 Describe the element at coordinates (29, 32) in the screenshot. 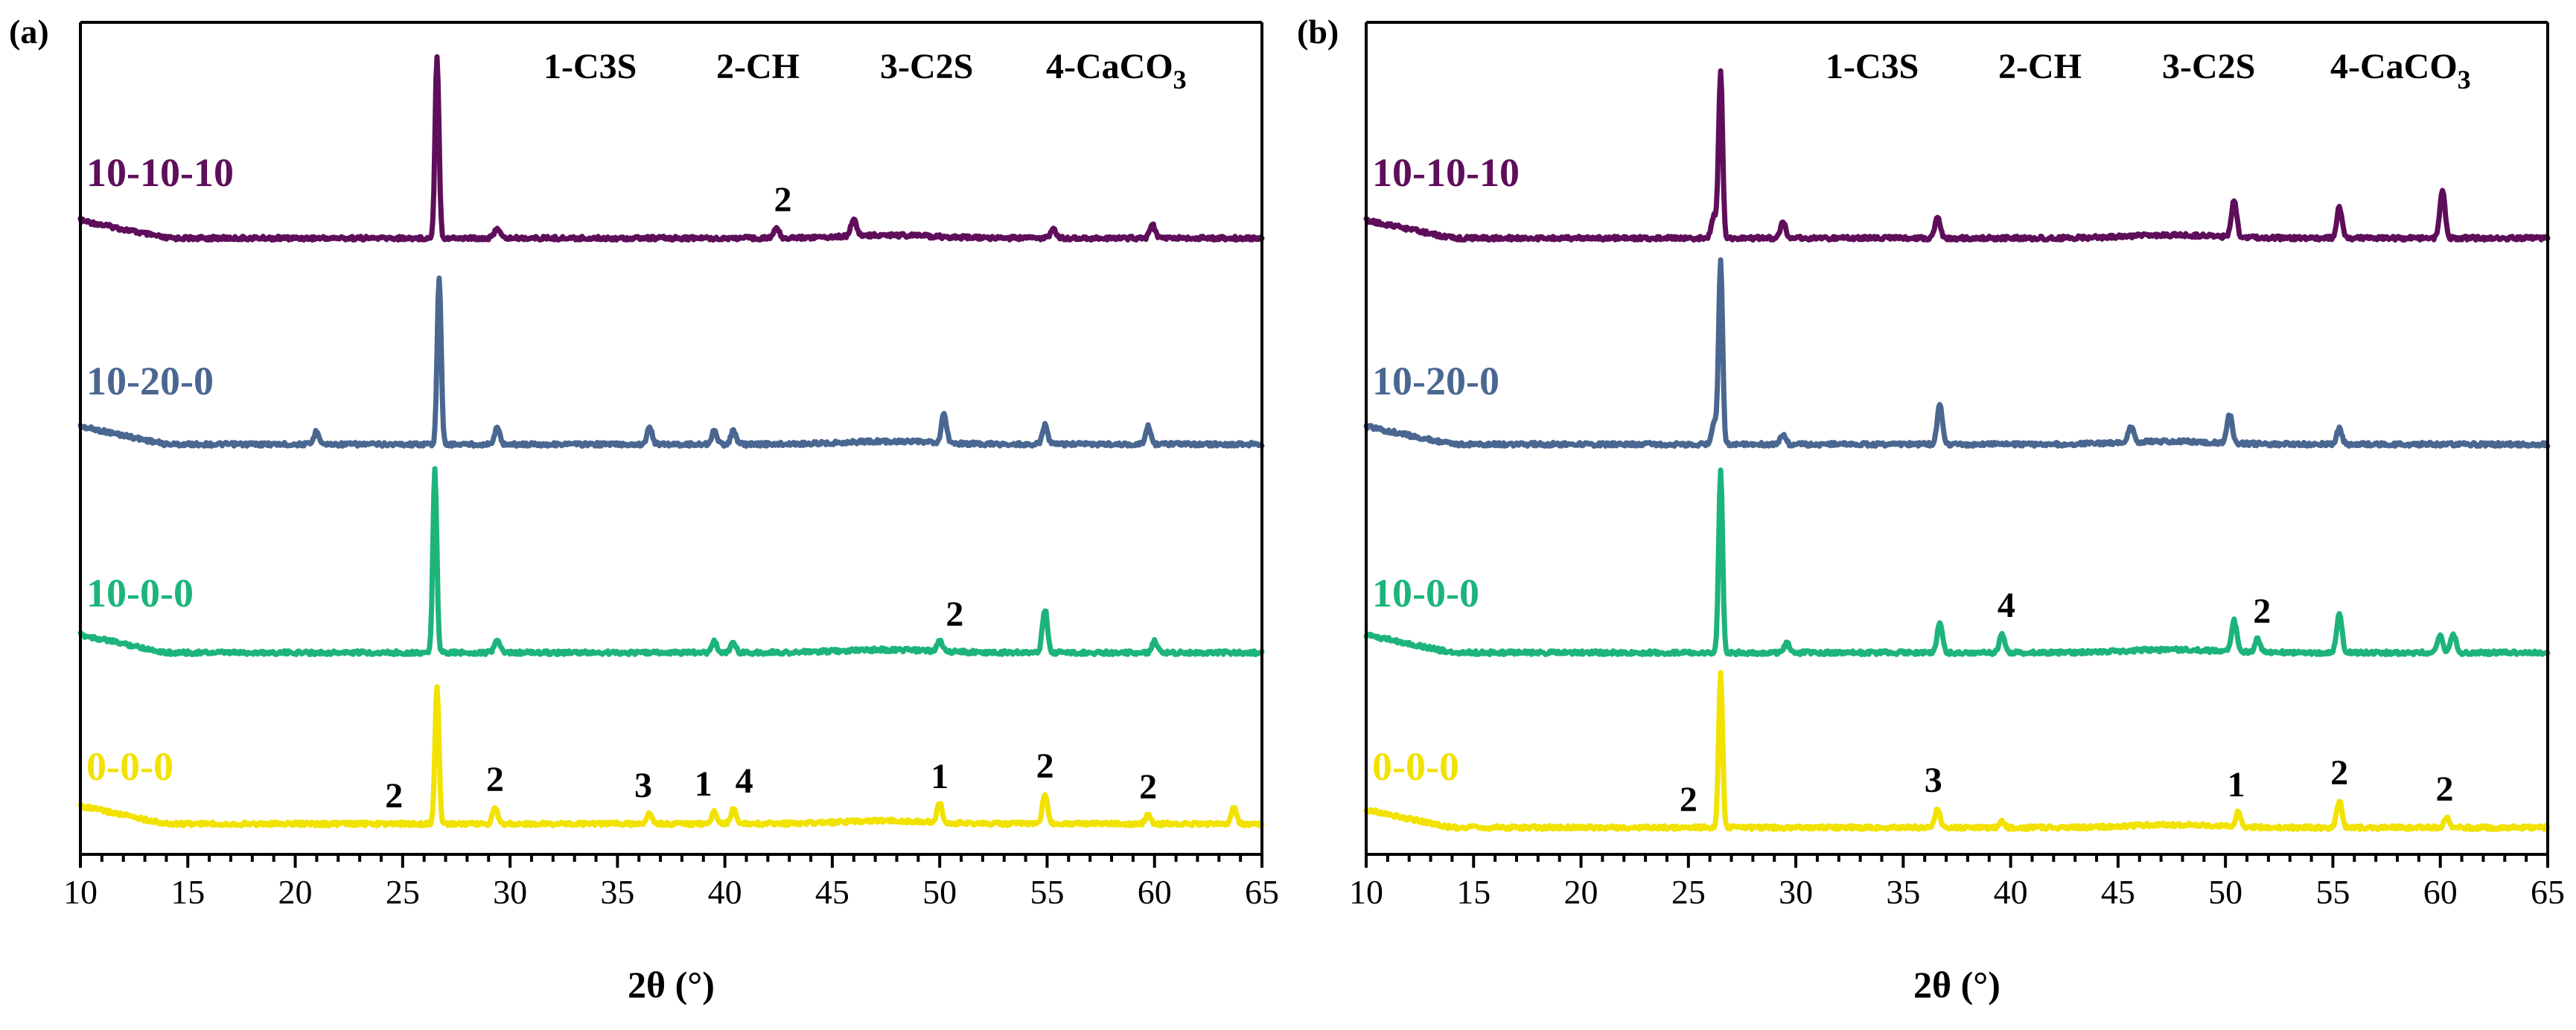

I see `panel-label: (a)` at that location.